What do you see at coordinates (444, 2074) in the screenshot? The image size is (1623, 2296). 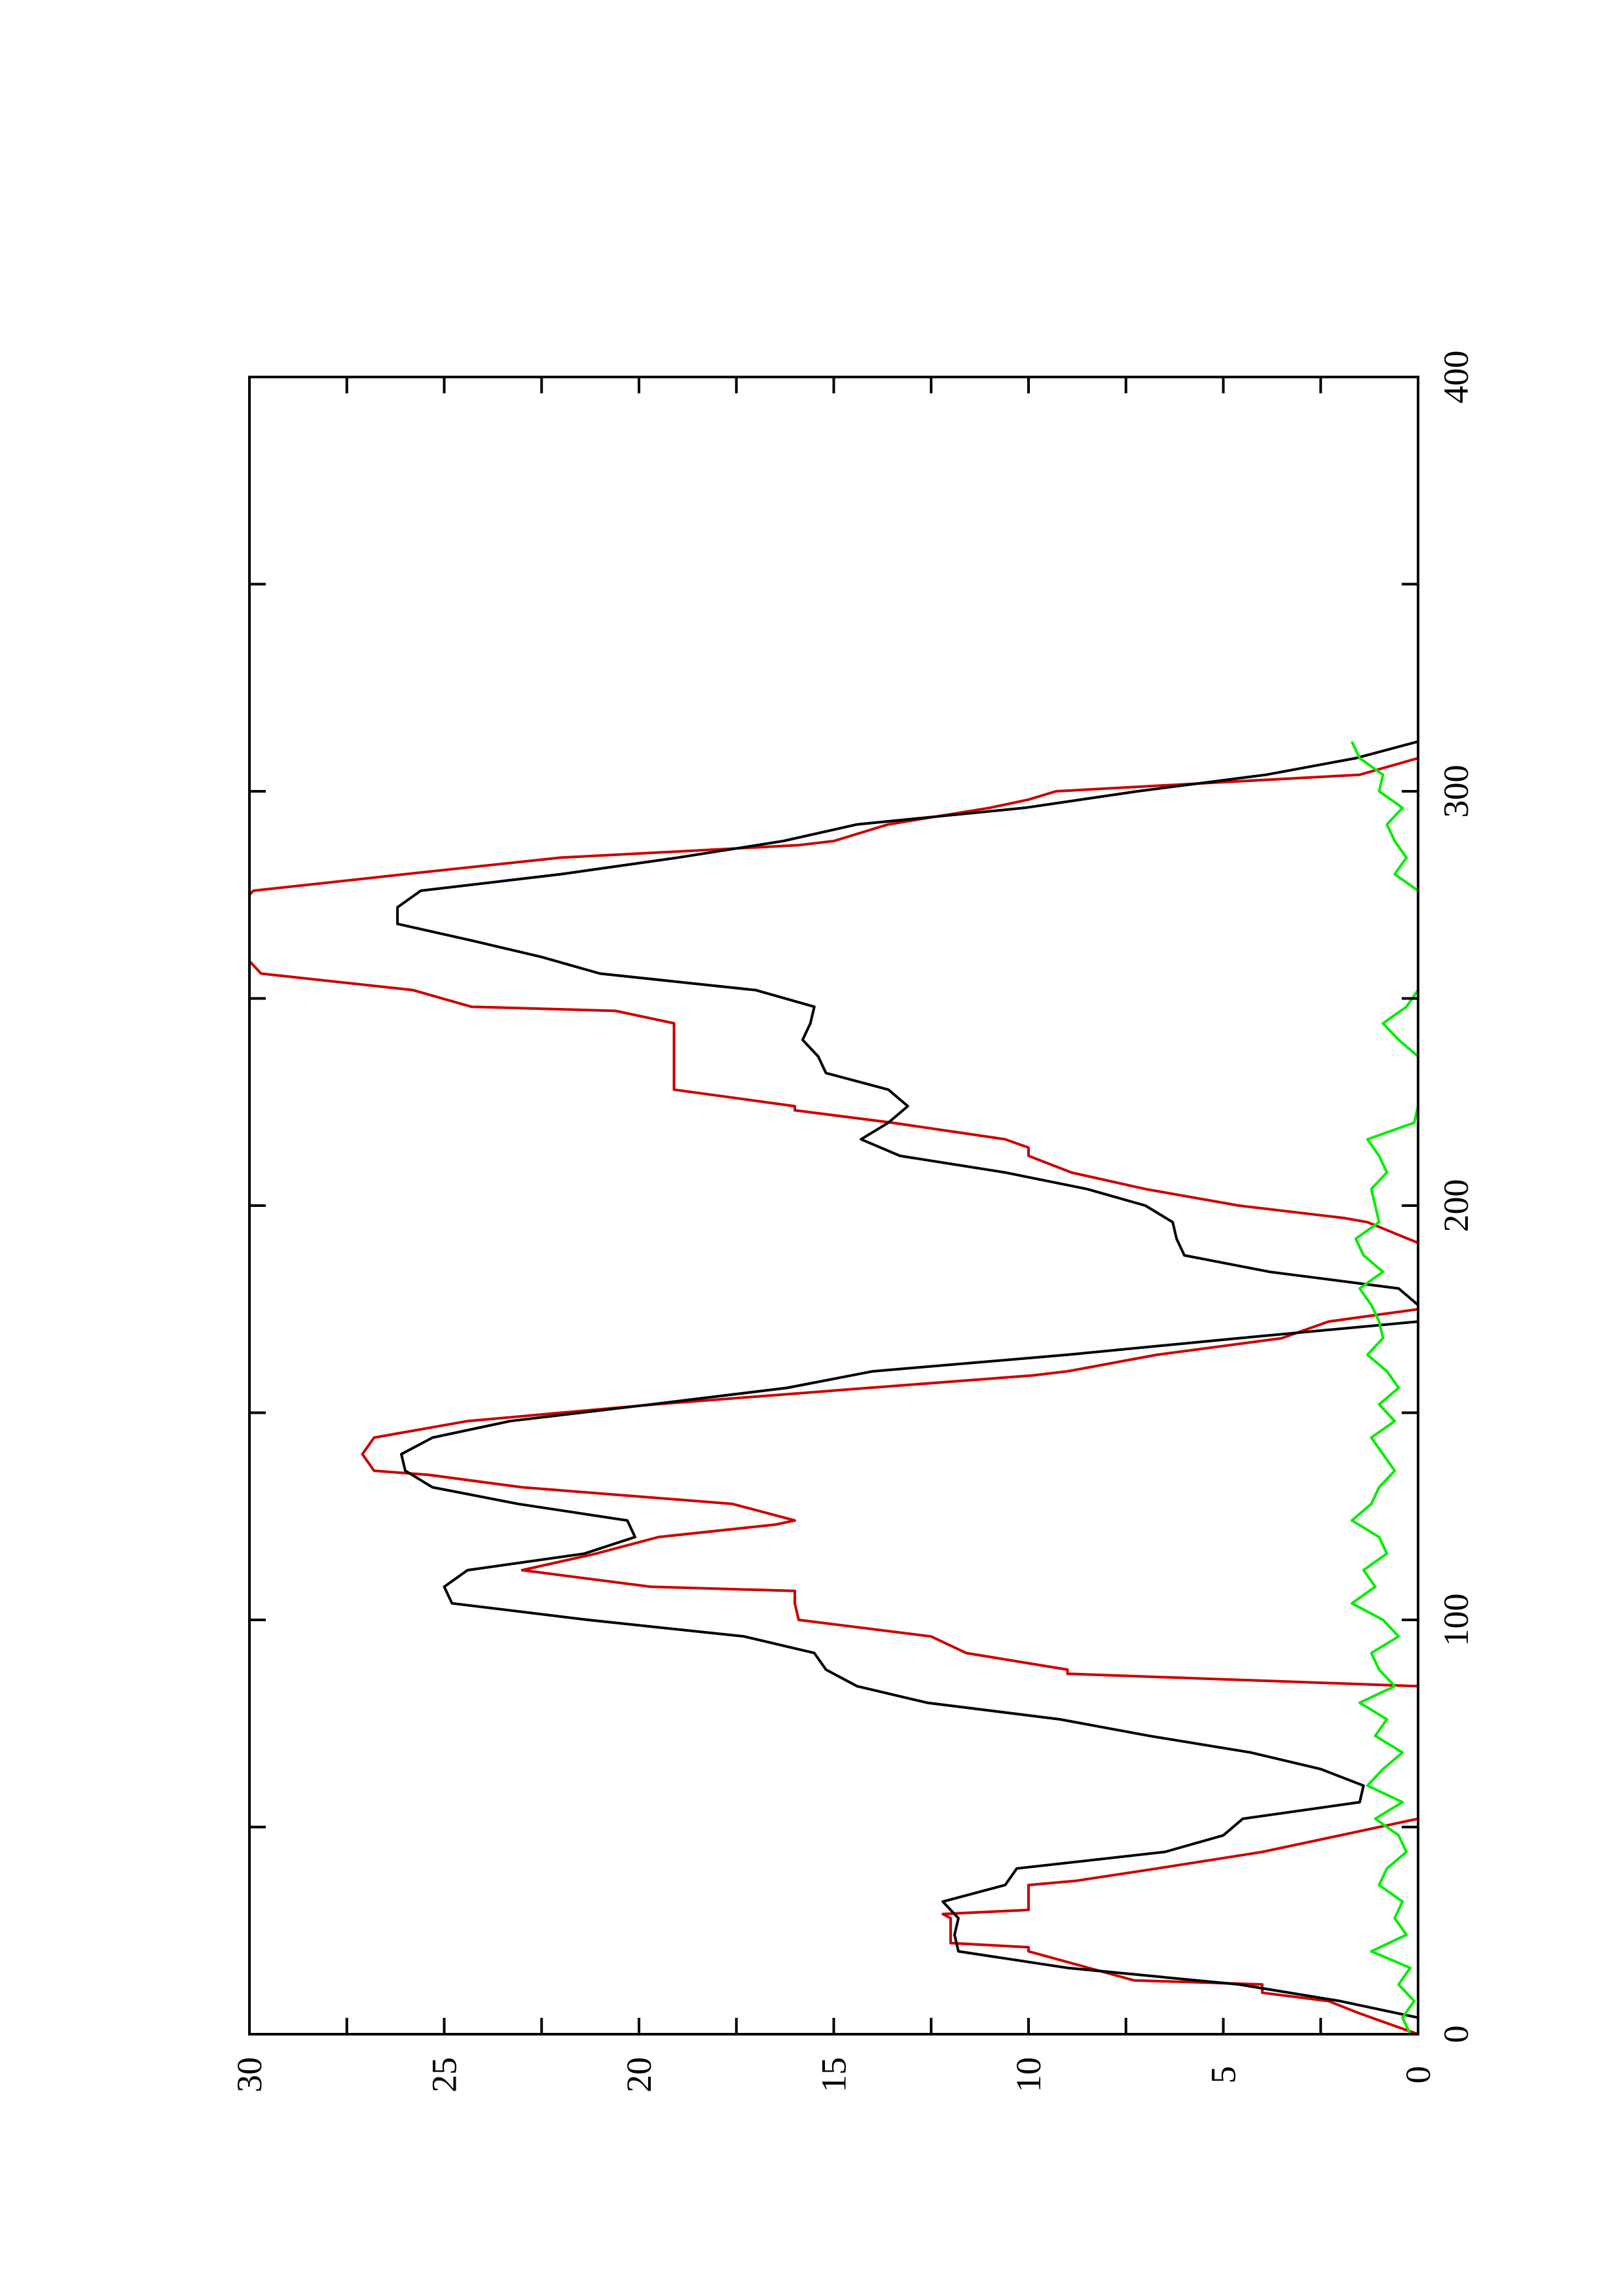 I see `y-tick-label: 25` at bounding box center [444, 2074].